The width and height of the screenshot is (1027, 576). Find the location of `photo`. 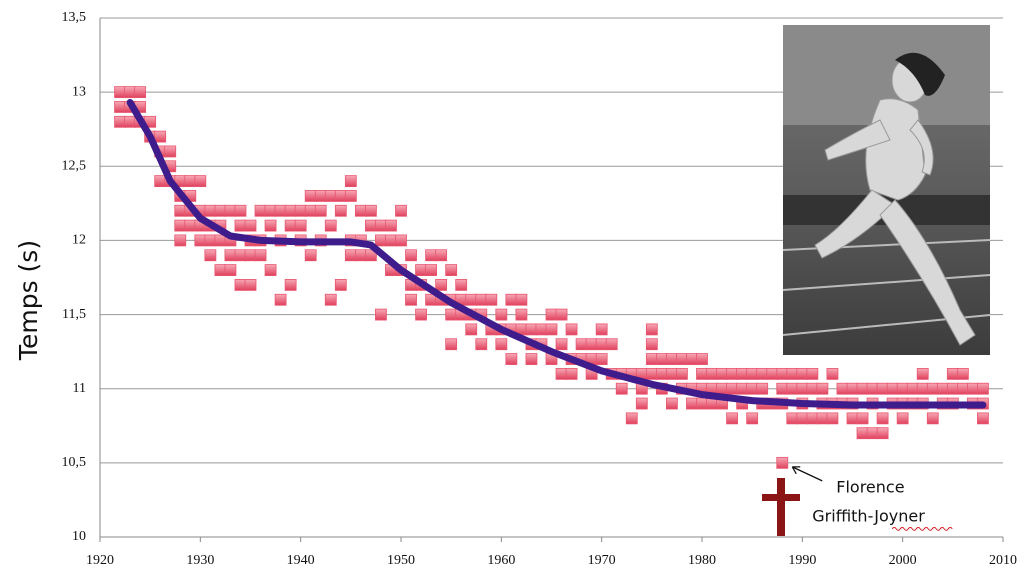

photo is located at coordinates (886, 190).